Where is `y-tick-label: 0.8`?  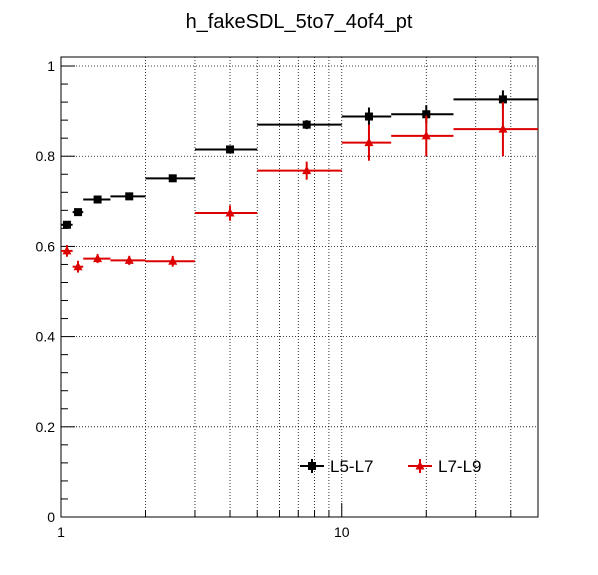 y-tick-label: 0.8 is located at coordinates (46, 156).